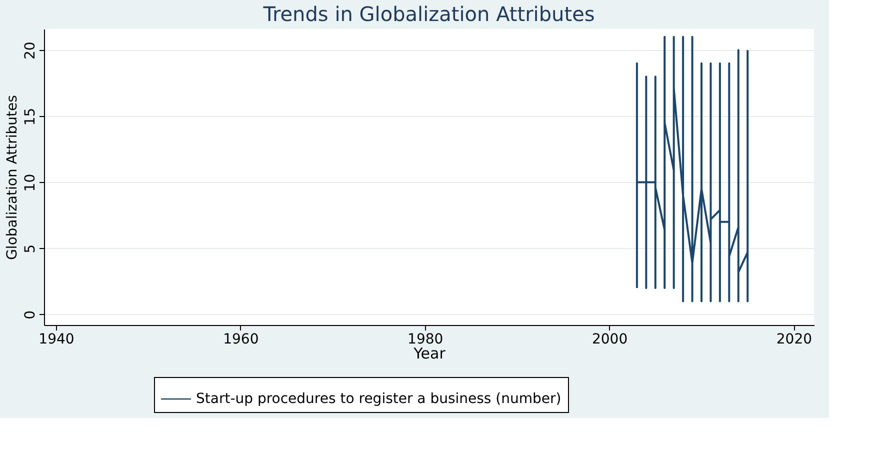 Image resolution: width=873 pixels, height=466 pixels. Describe the element at coordinates (428, 14) in the screenshot. I see `chart-title: Trends in Globalization Attributes` at that location.